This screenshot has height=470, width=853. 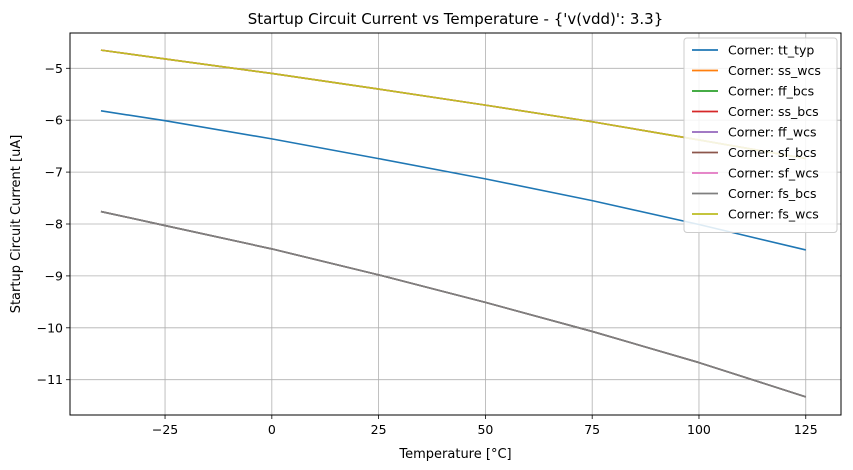 I want to click on x-tick-label: 0, so click(x=272, y=429).